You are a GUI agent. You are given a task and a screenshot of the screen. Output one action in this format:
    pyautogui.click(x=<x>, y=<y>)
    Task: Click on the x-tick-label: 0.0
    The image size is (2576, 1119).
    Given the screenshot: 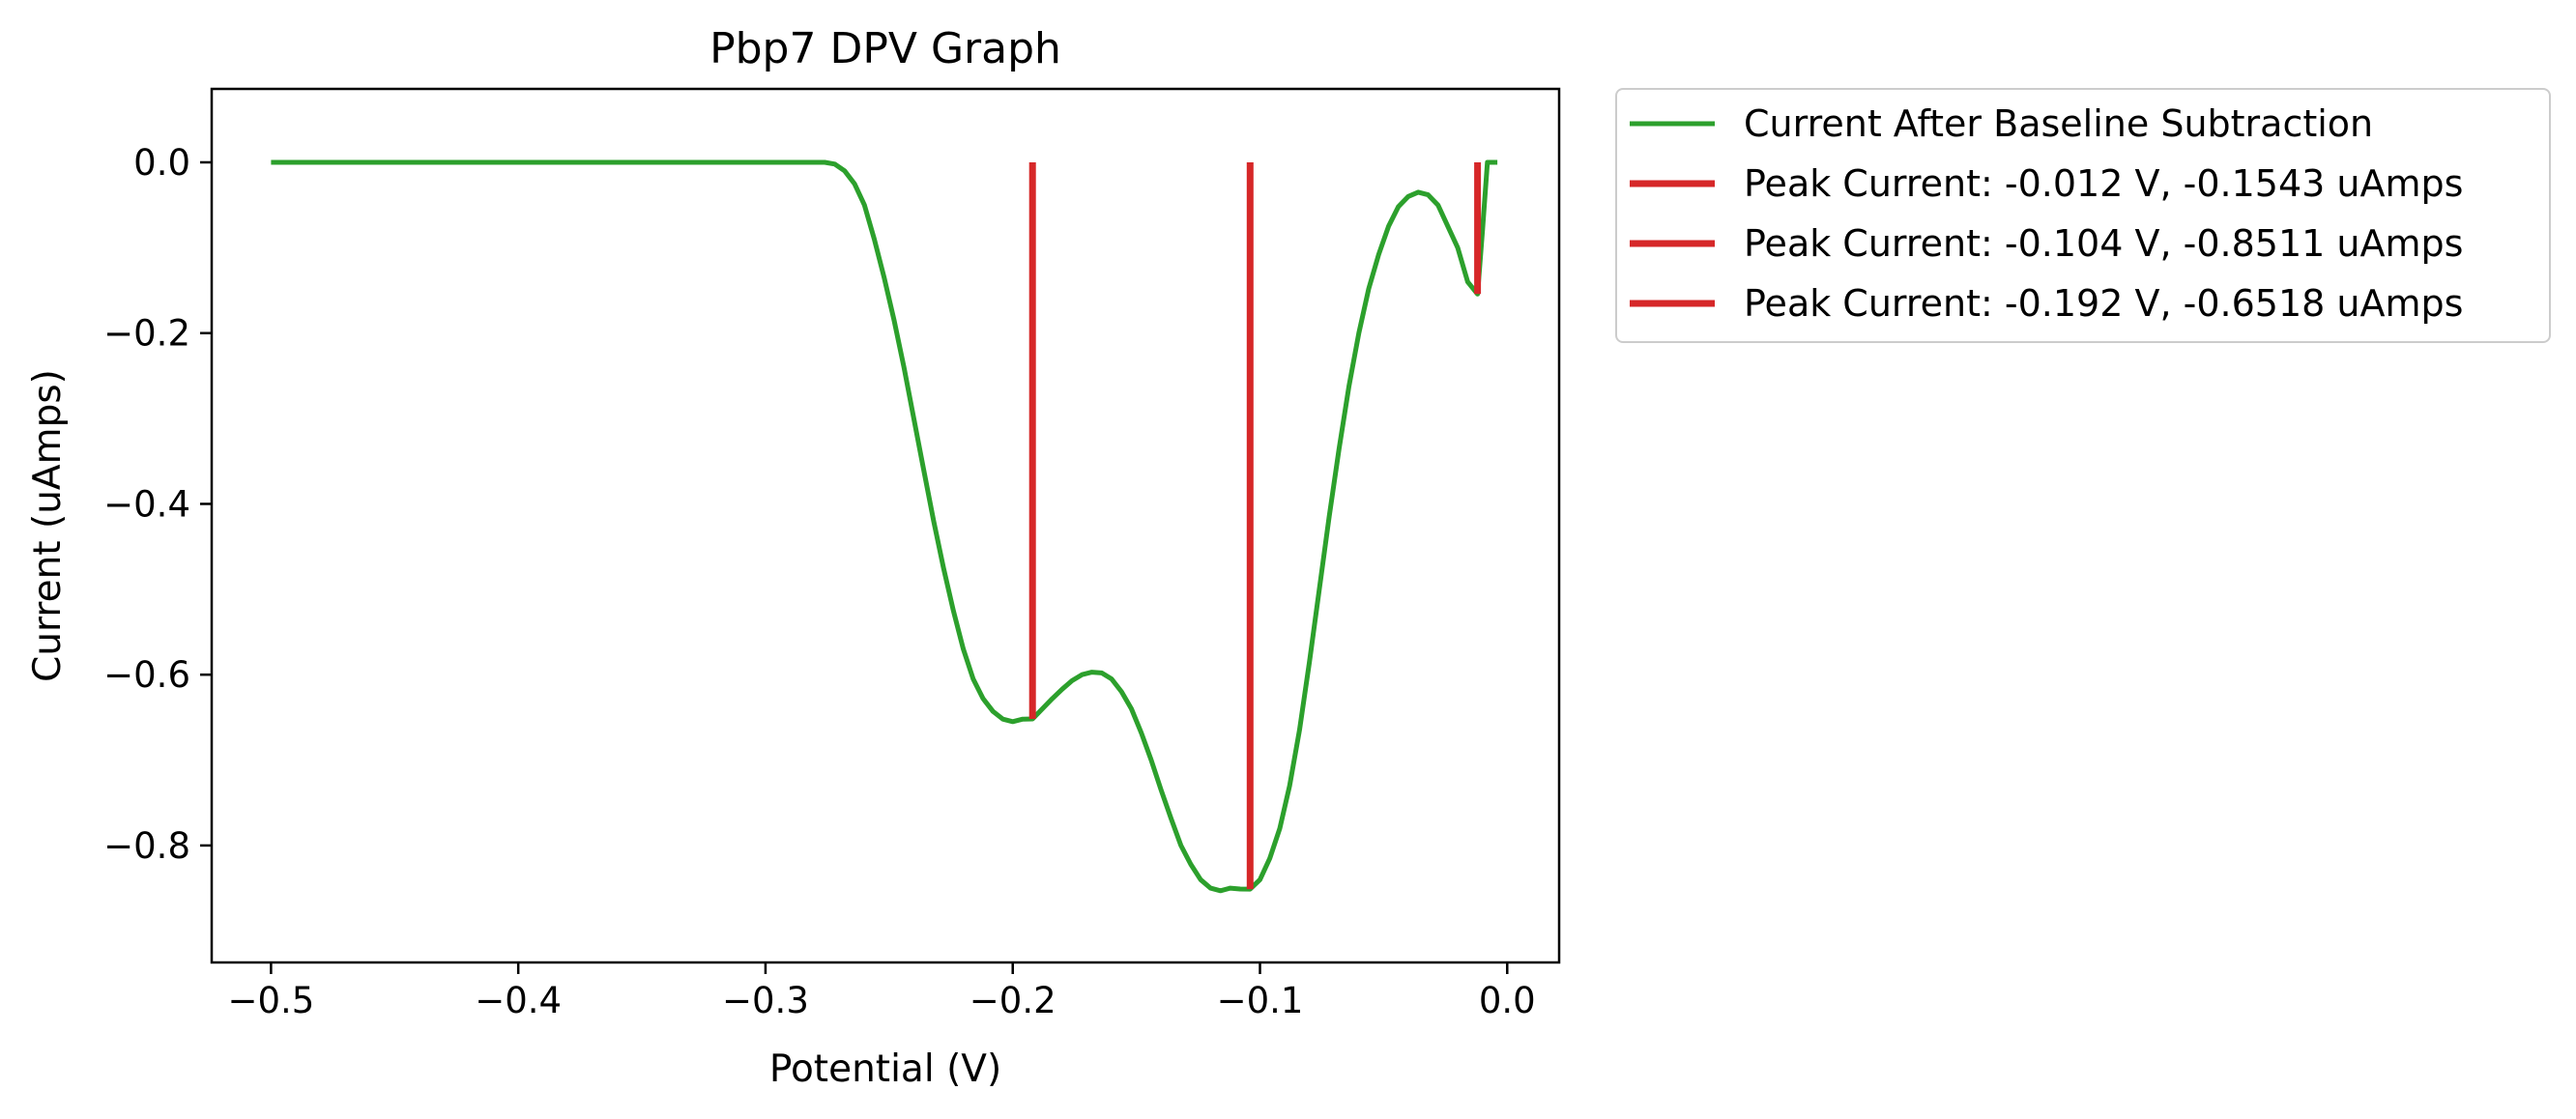 What is the action you would take?
    pyautogui.click(x=1507, y=1000)
    